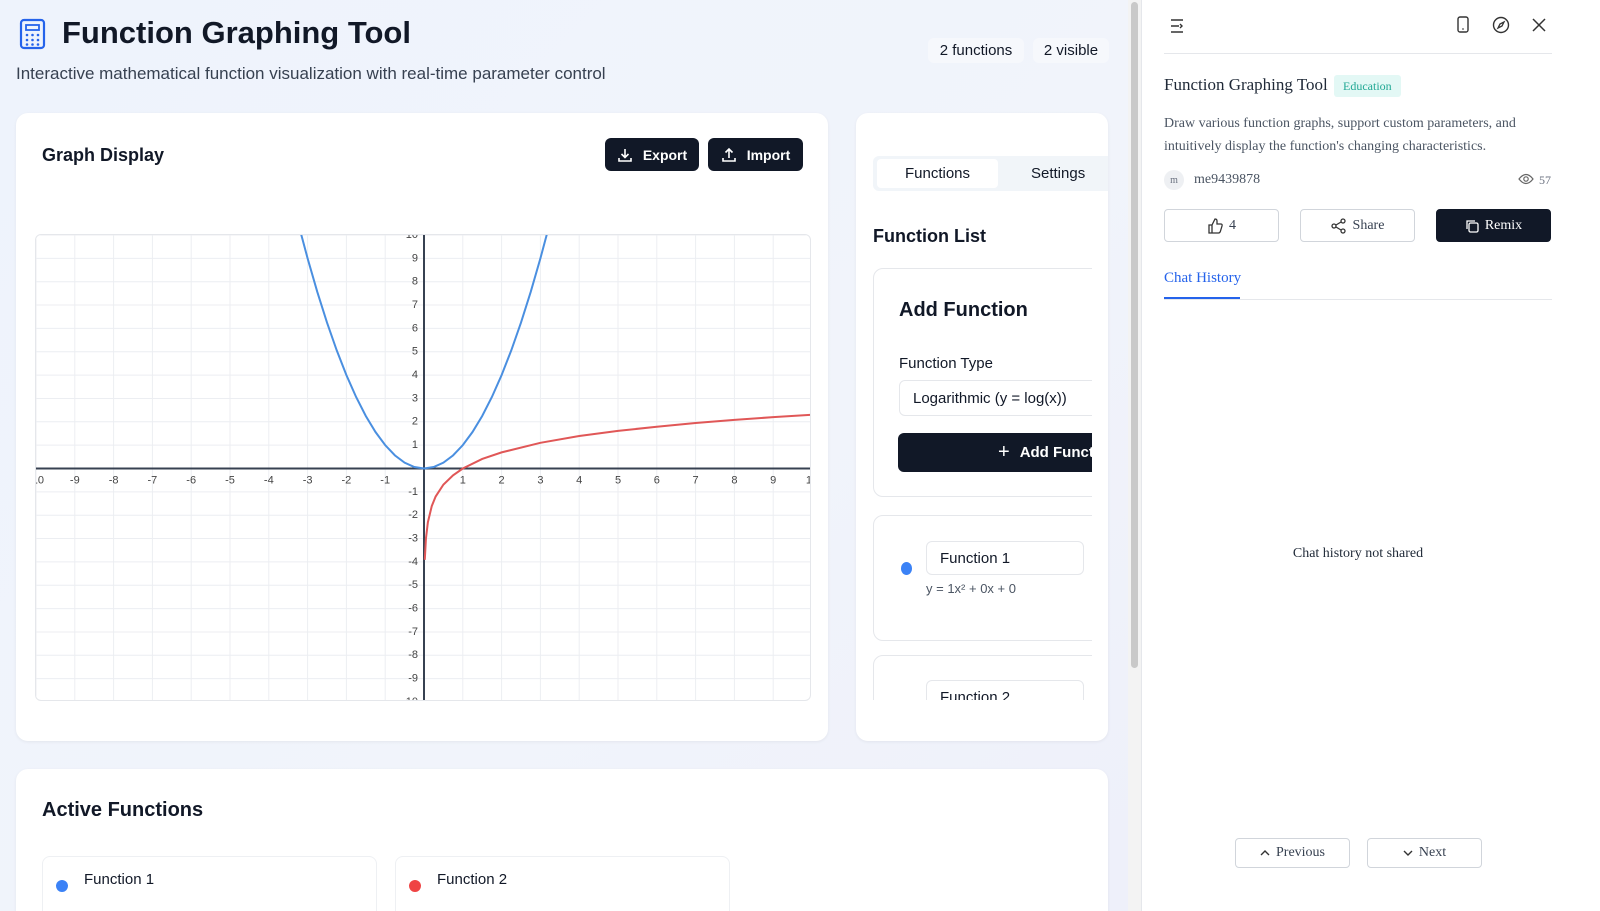 This screenshot has width=1600, height=911. Describe the element at coordinates (1005, 690) in the screenshot. I see `name-input: Function 2` at that location.